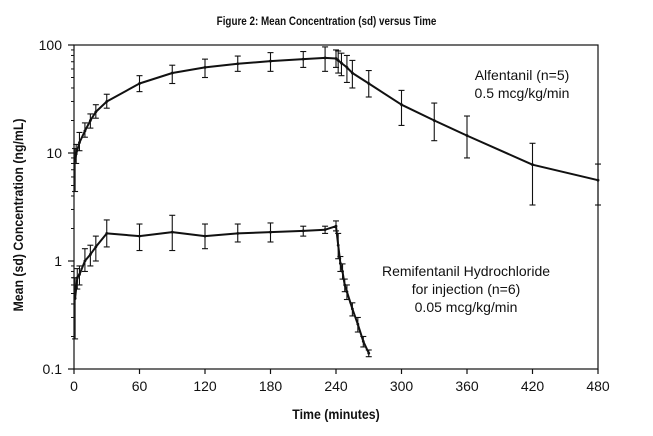 Image resolution: width=653 pixels, height=436 pixels. What do you see at coordinates (140, 386) in the screenshot?
I see `x-tick-label: 60` at bounding box center [140, 386].